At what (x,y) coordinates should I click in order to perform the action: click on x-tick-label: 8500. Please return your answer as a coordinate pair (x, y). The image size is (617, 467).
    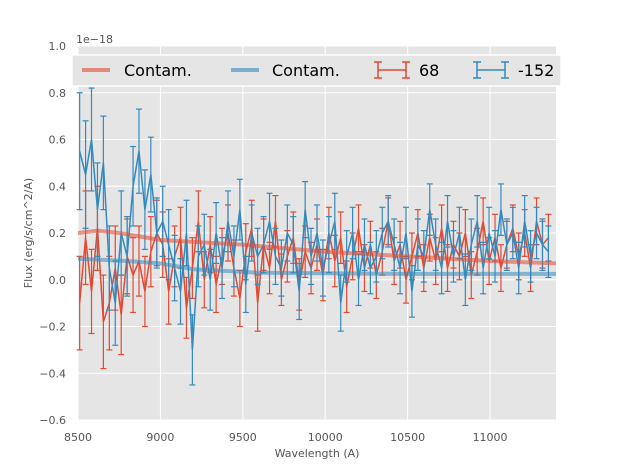
    Looking at the image, I should click on (78, 437).